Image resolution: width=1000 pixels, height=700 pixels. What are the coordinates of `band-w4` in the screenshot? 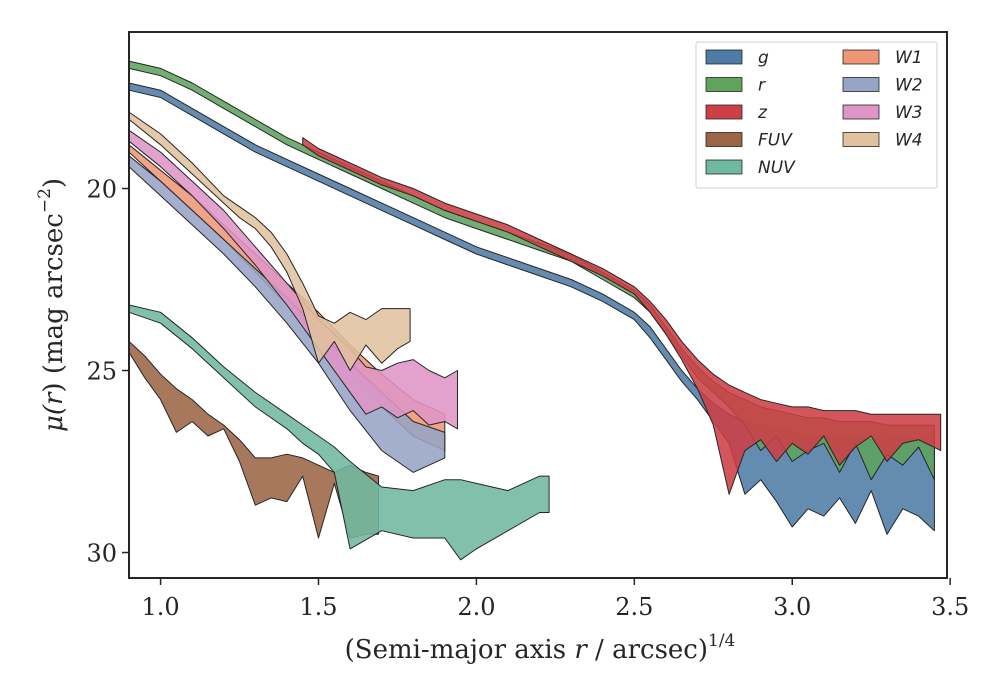 It's located at (269, 241).